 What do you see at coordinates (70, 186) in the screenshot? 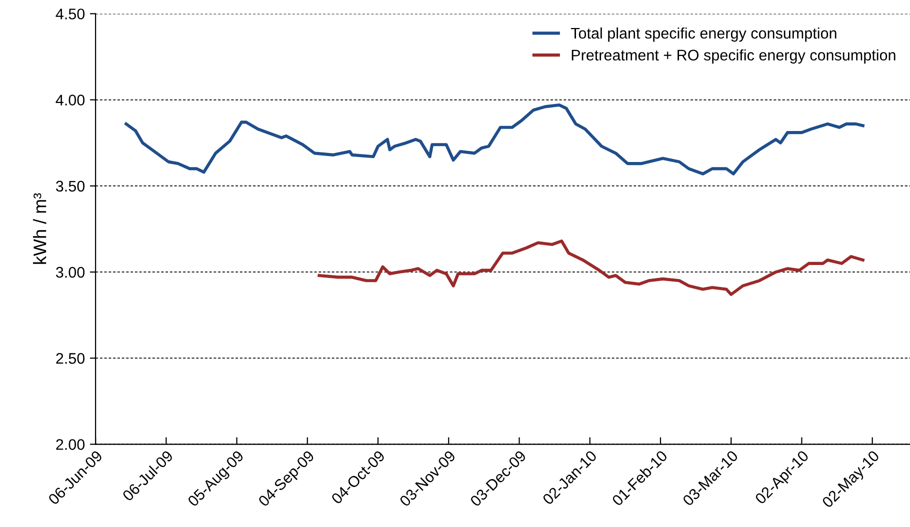
I see `y-tick-label: 3.50` at bounding box center [70, 186].